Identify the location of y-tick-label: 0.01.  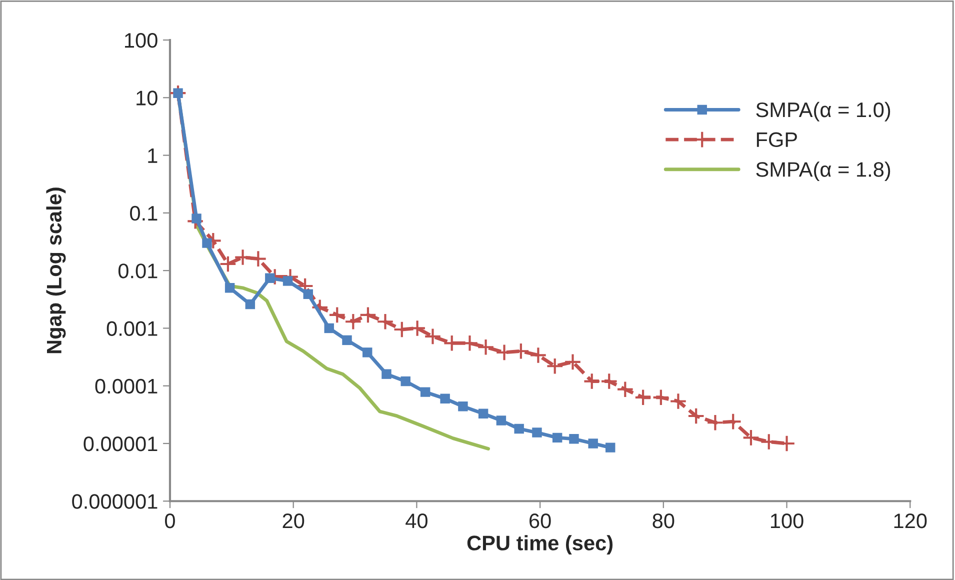
(138, 271).